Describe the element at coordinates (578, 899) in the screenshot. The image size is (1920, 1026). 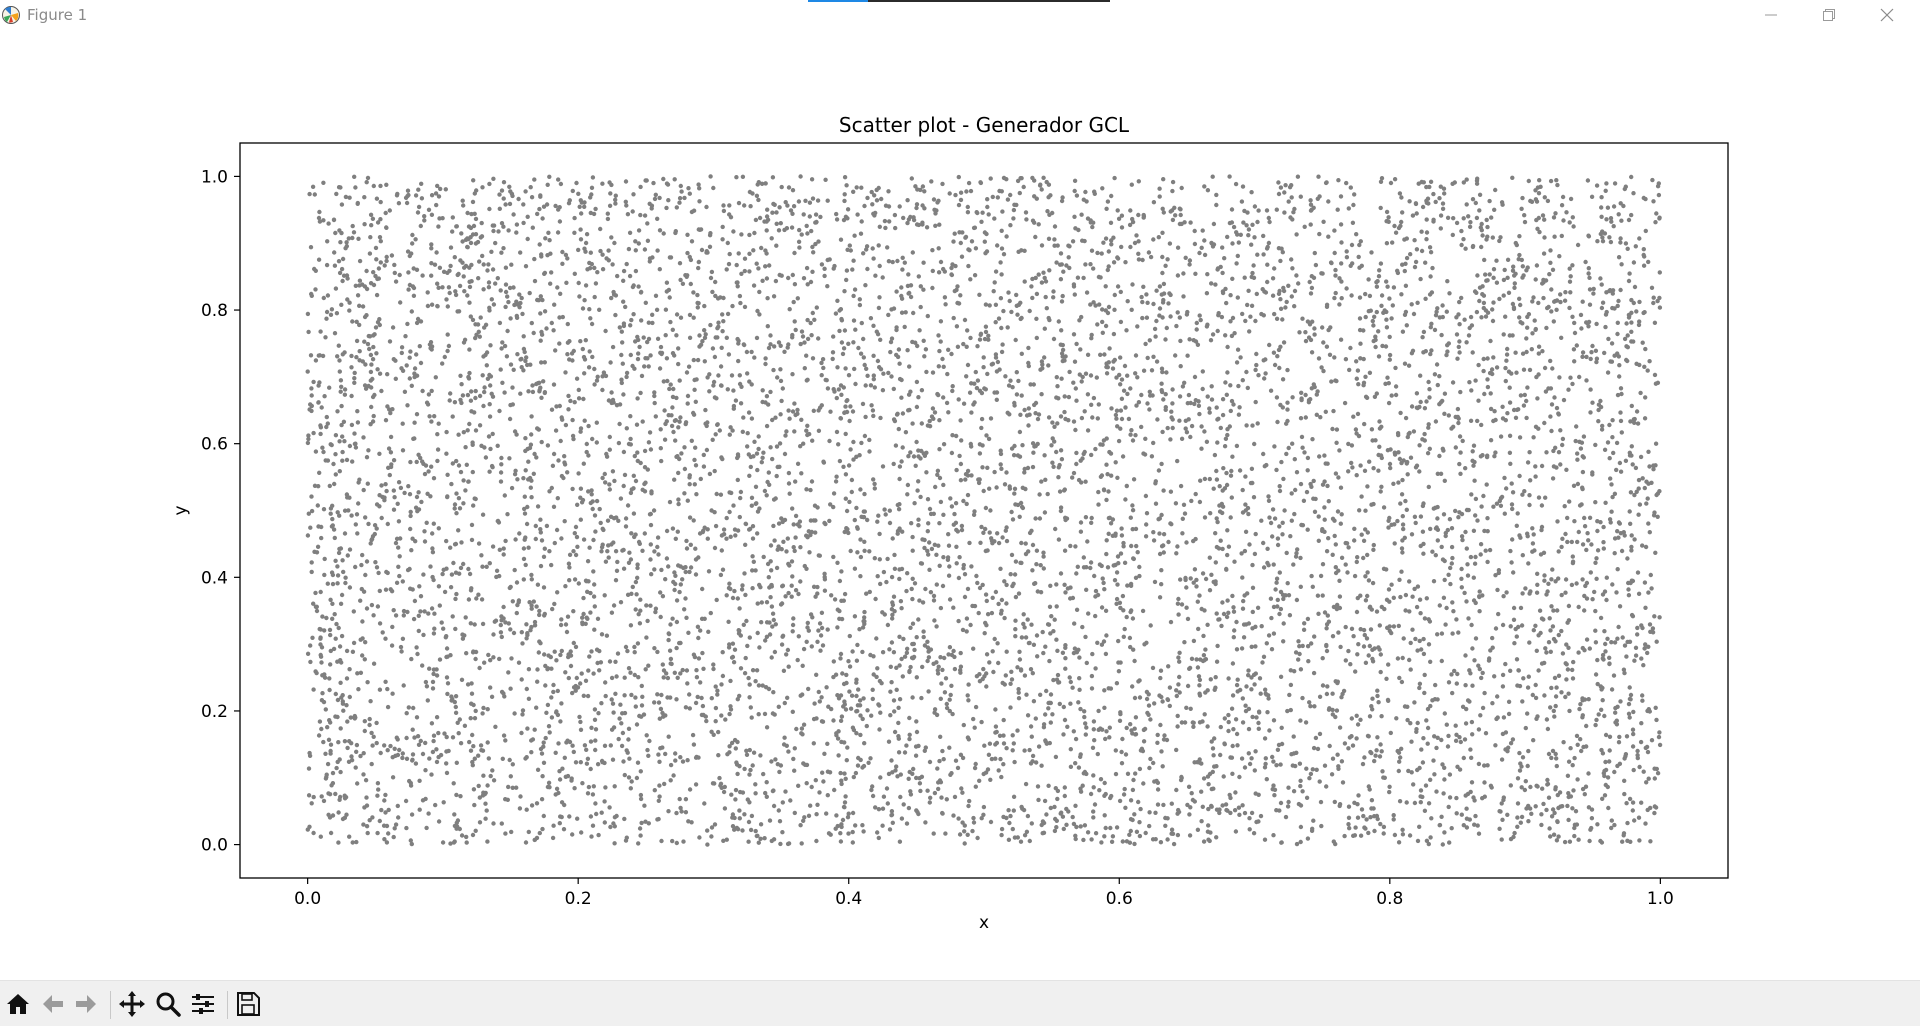
I see `x-tick-label: 0.2` at that location.